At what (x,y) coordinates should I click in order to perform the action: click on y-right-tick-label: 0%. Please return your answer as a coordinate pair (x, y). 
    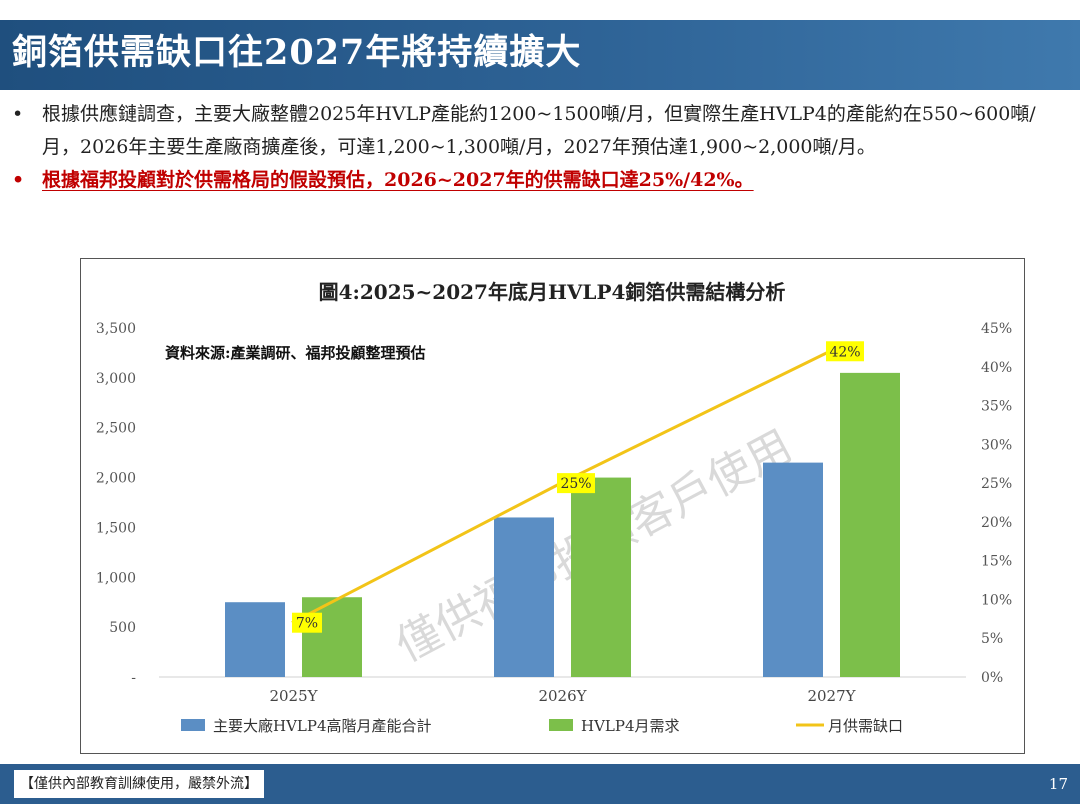
    Looking at the image, I should click on (992, 678).